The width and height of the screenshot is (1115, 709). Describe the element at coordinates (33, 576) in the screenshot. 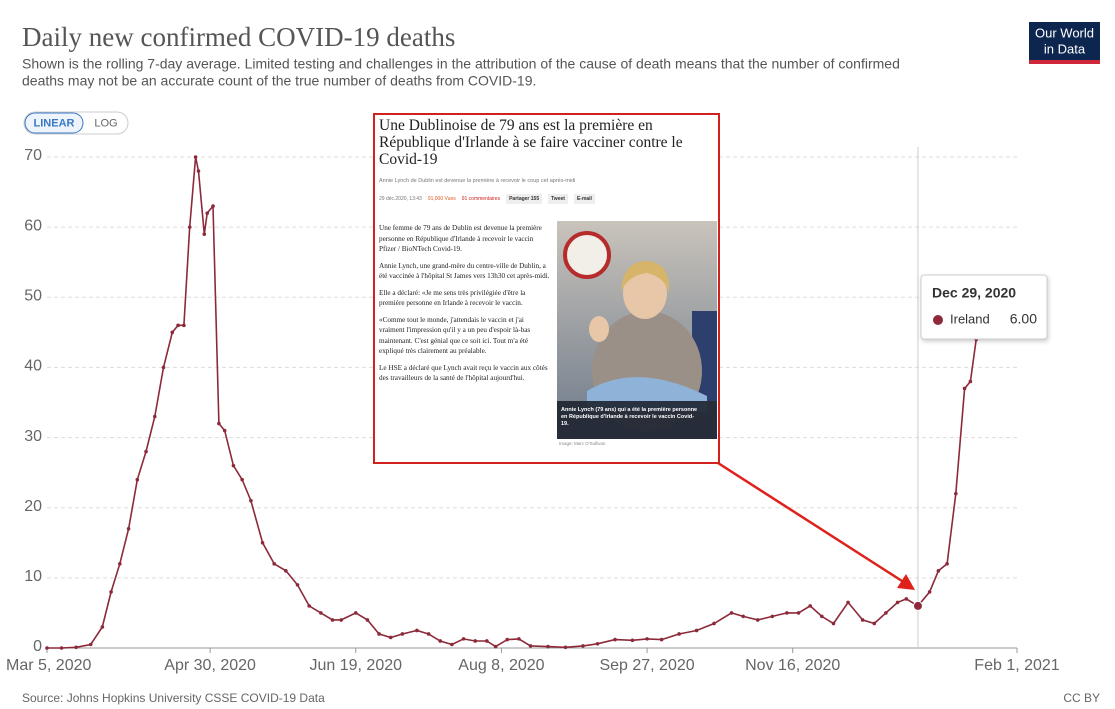

I see `y-tick-label: 10` at that location.